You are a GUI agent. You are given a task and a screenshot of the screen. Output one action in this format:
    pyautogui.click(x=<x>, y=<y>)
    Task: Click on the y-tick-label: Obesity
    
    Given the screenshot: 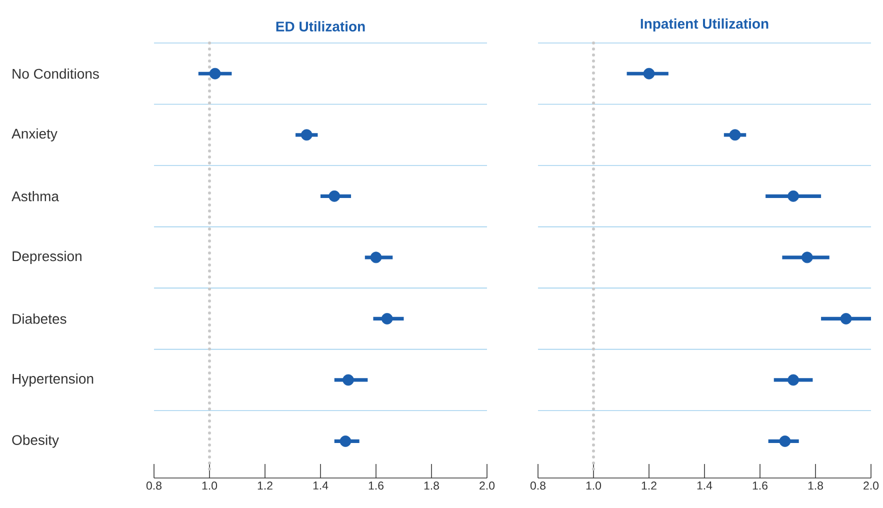 What is the action you would take?
    pyautogui.click(x=35, y=441)
    